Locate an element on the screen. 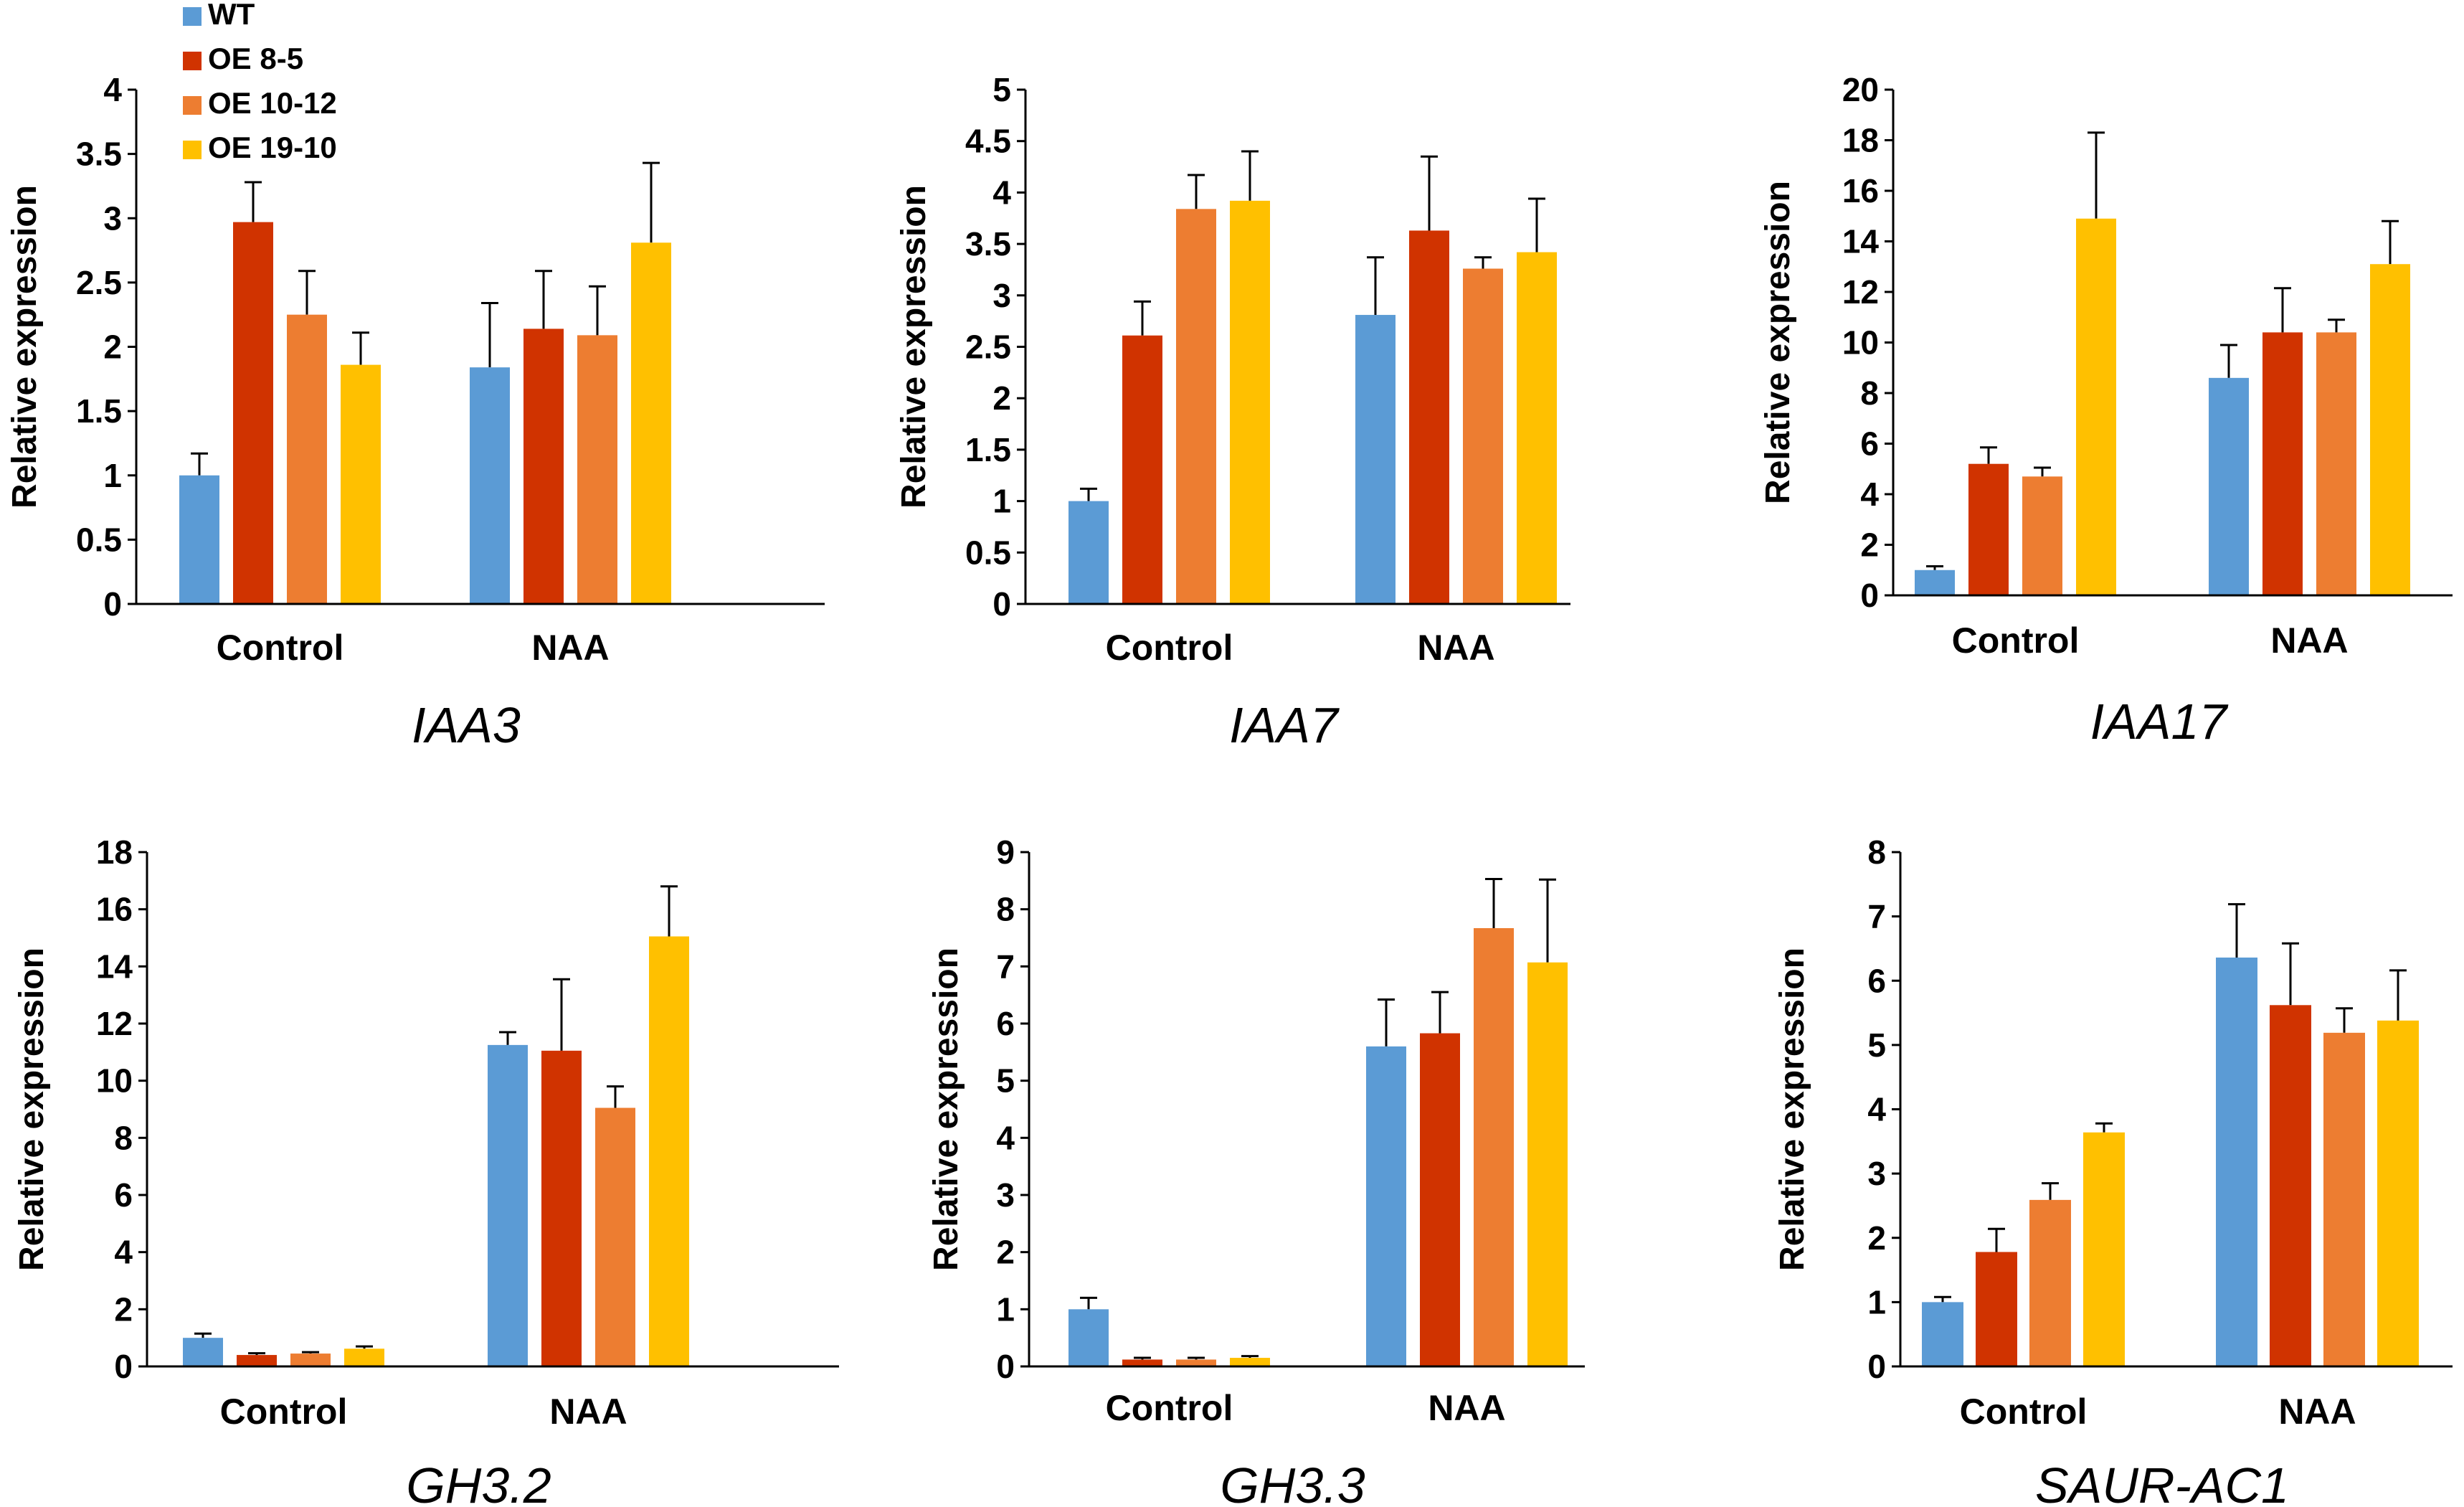  y-tick-label: 16 is located at coordinates (1860, 190).